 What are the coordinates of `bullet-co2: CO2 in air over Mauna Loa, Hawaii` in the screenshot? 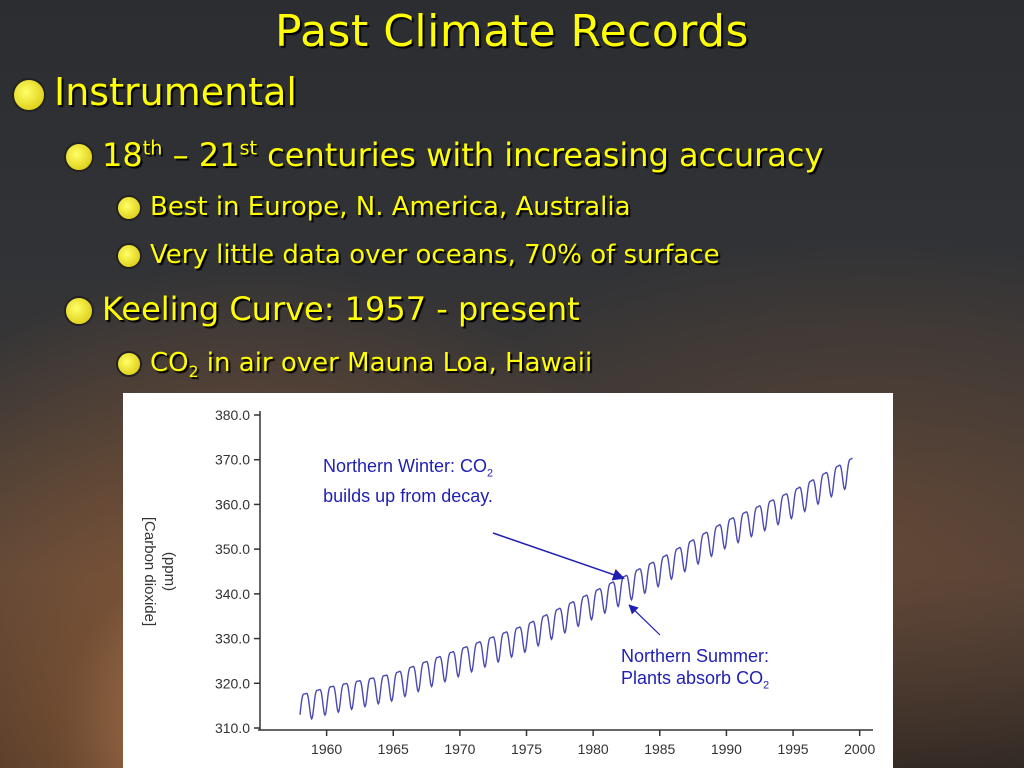 It's located at (354, 364).